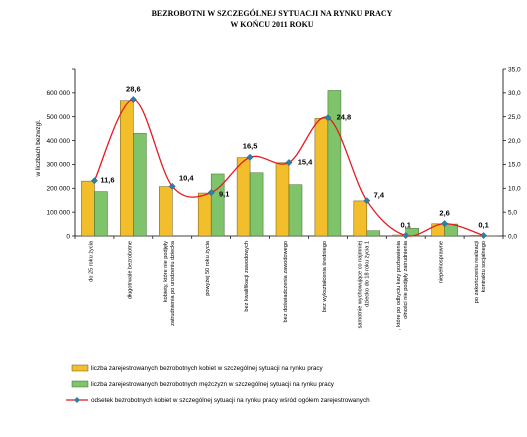 This screenshot has height=437, width=527. What do you see at coordinates (514, 93) in the screenshot?
I see `y2-tick-label: 30,0` at bounding box center [514, 93].